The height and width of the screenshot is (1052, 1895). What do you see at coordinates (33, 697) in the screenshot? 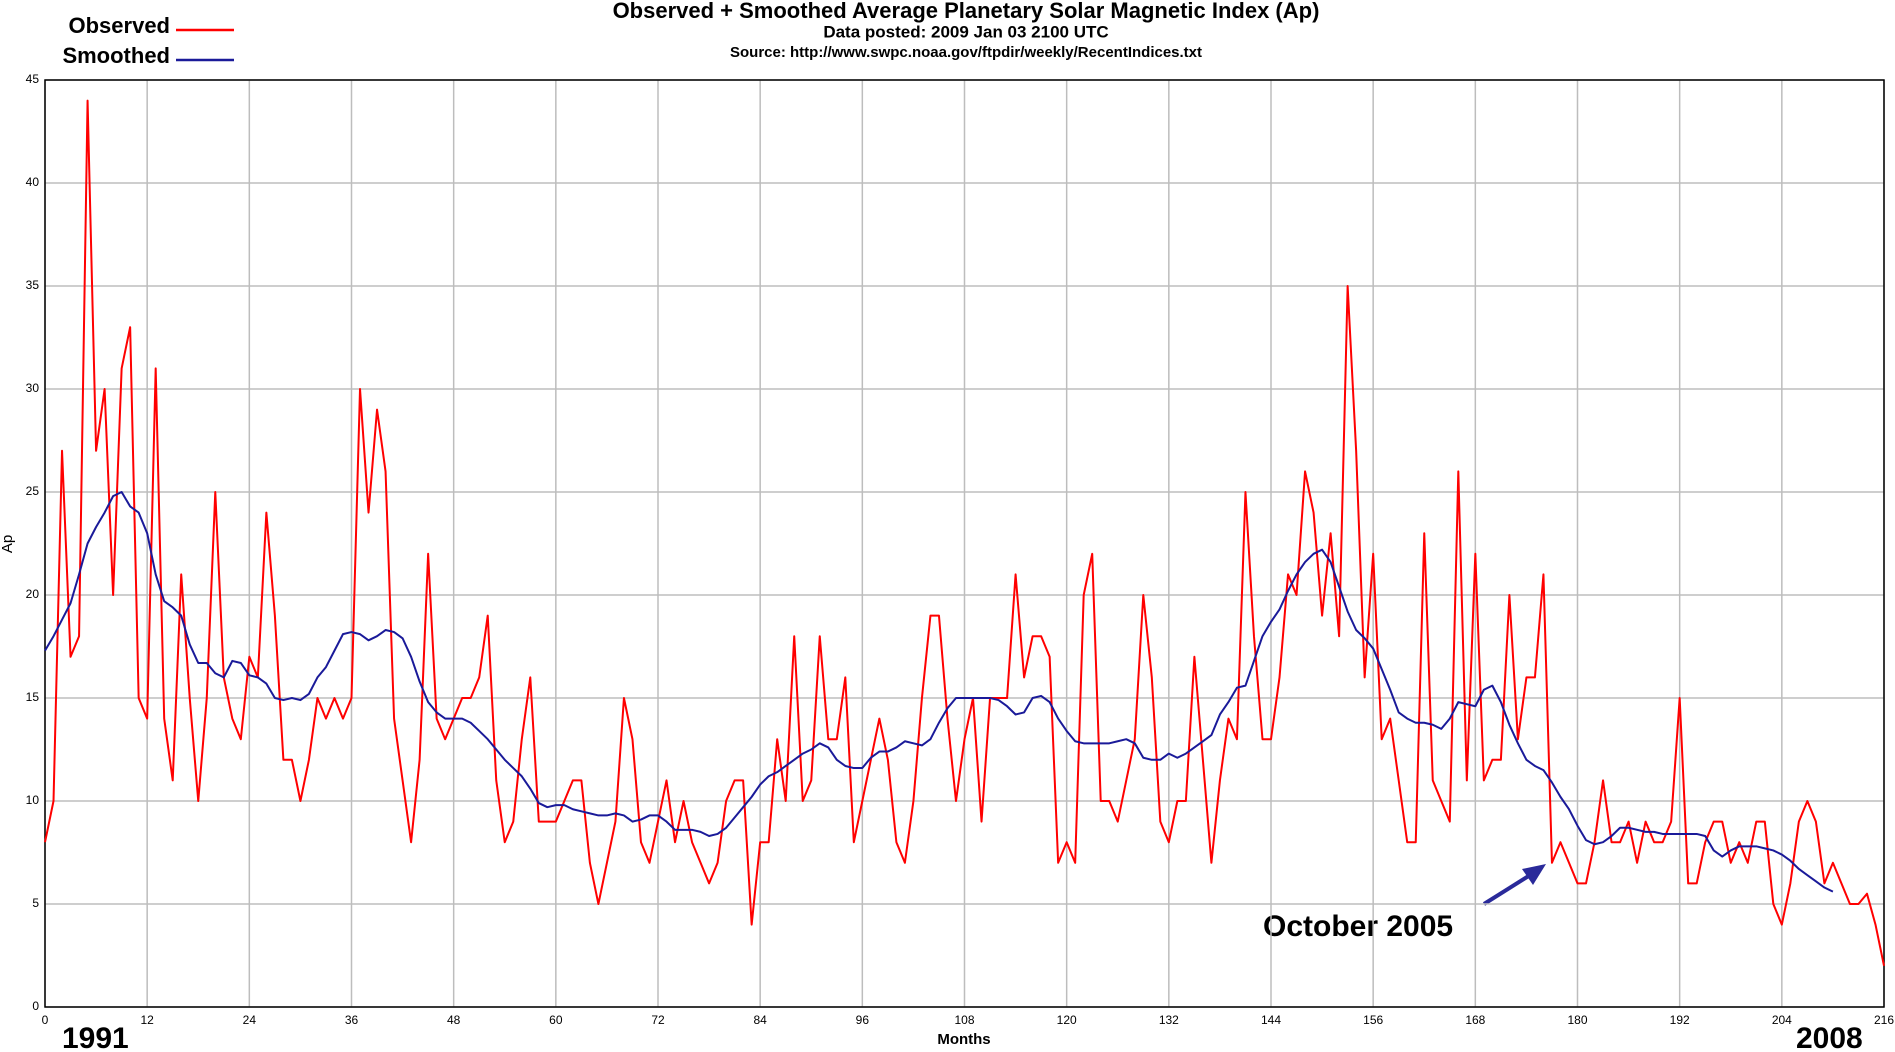
I see `y-tick-label: 15` at bounding box center [33, 697].